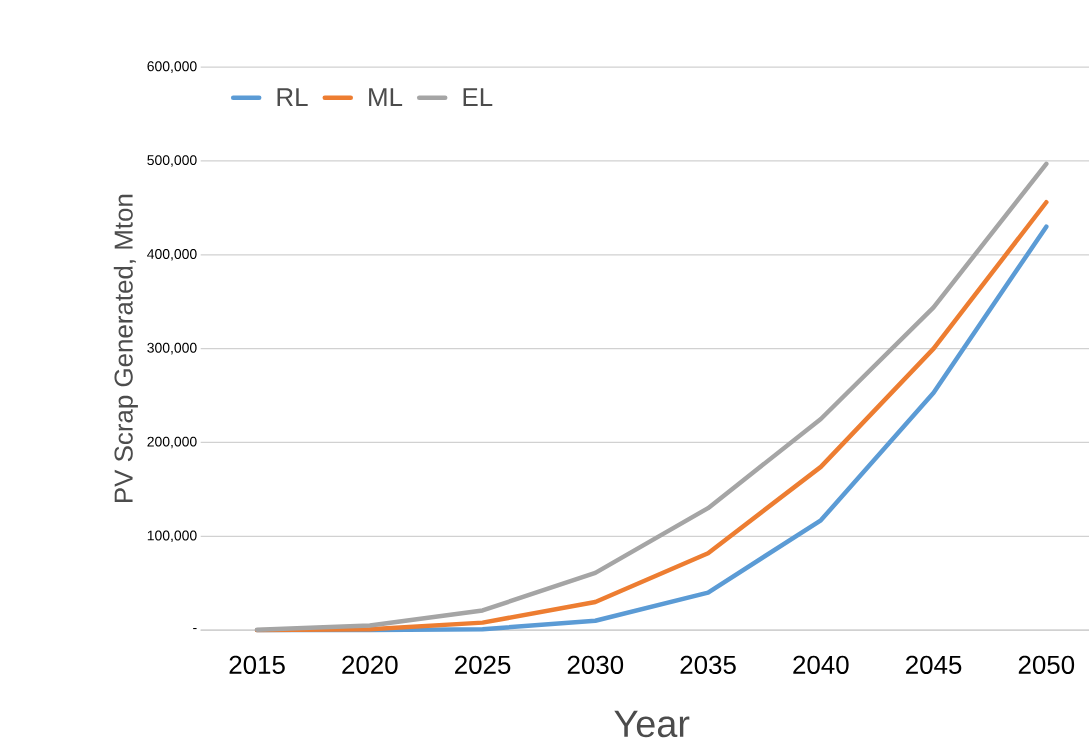 Image resolution: width=1089 pixels, height=754 pixels. I want to click on legend-label: EL, so click(478, 97).